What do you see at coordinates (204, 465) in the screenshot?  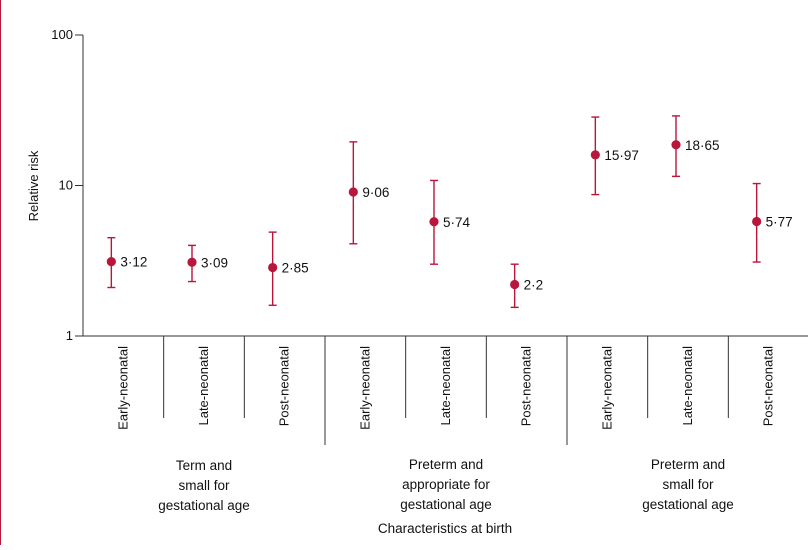 I see `group-label-line: Term and` at bounding box center [204, 465].